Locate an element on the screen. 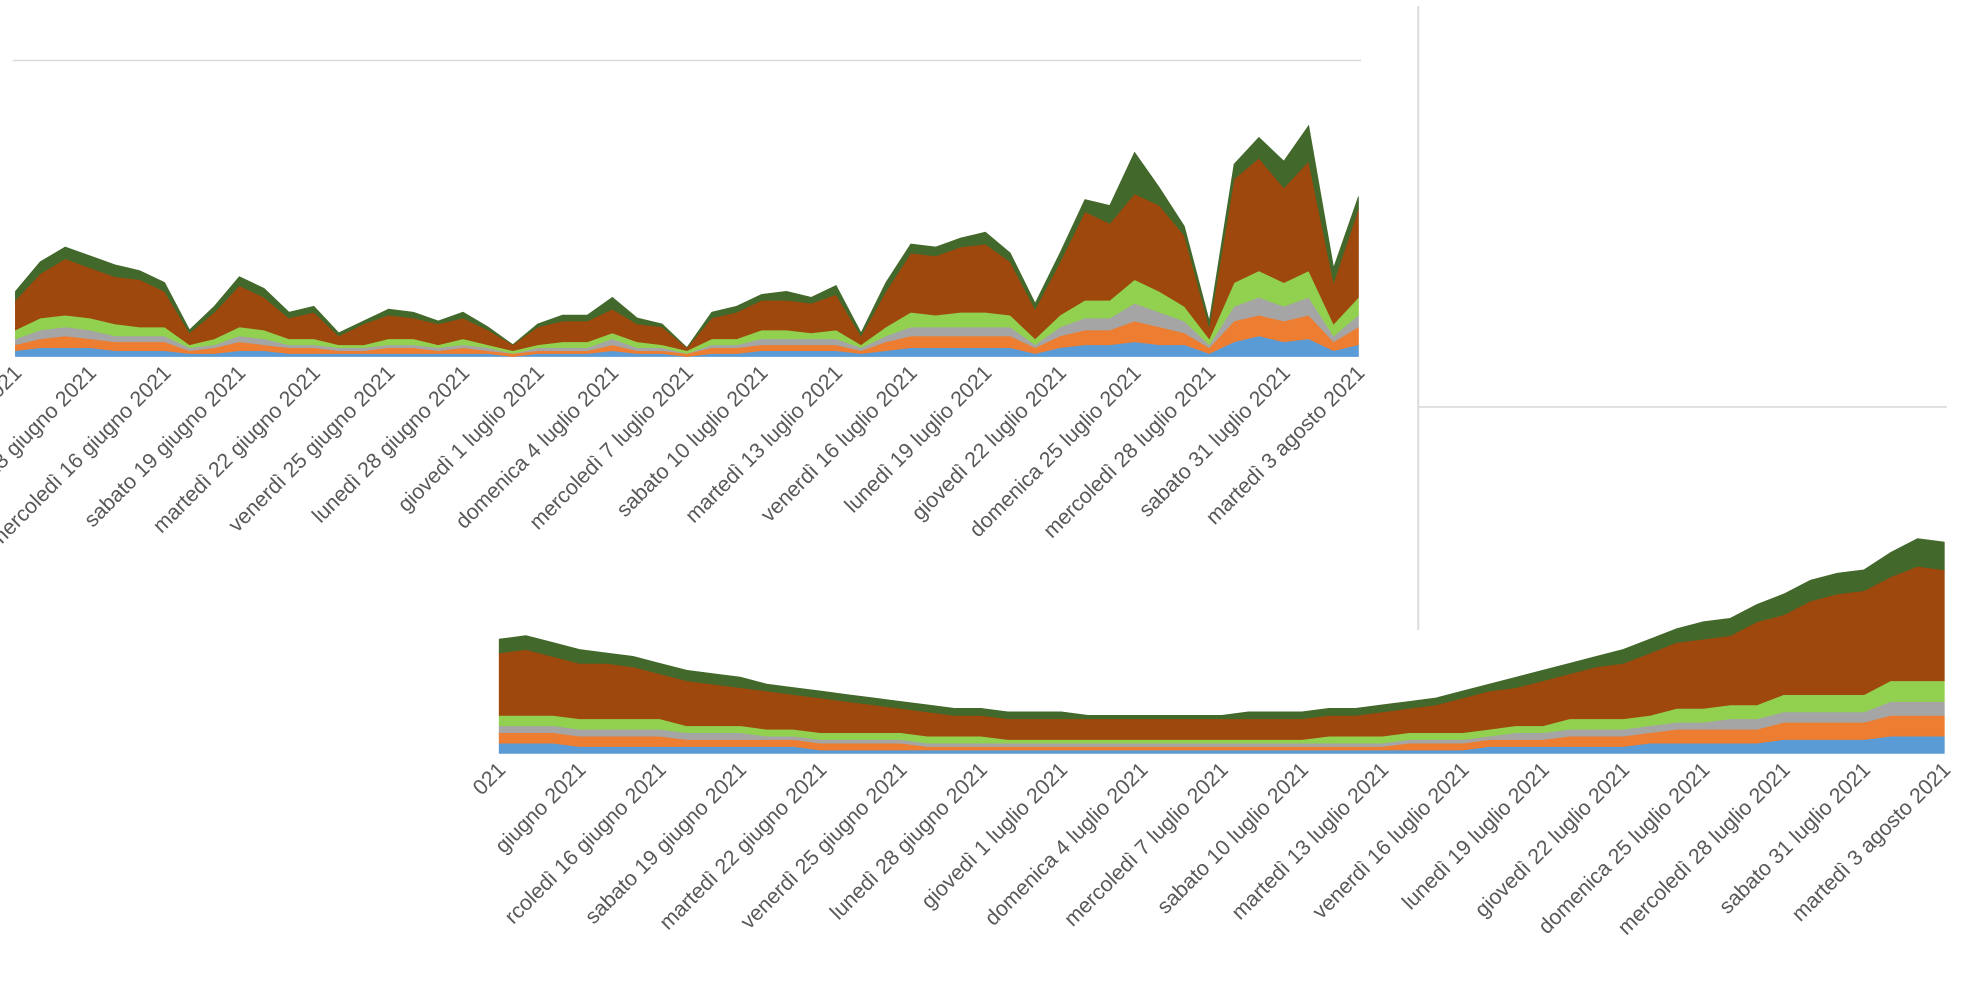 The width and height of the screenshot is (1966, 989). area-series is located at coordinates (1221, 629).